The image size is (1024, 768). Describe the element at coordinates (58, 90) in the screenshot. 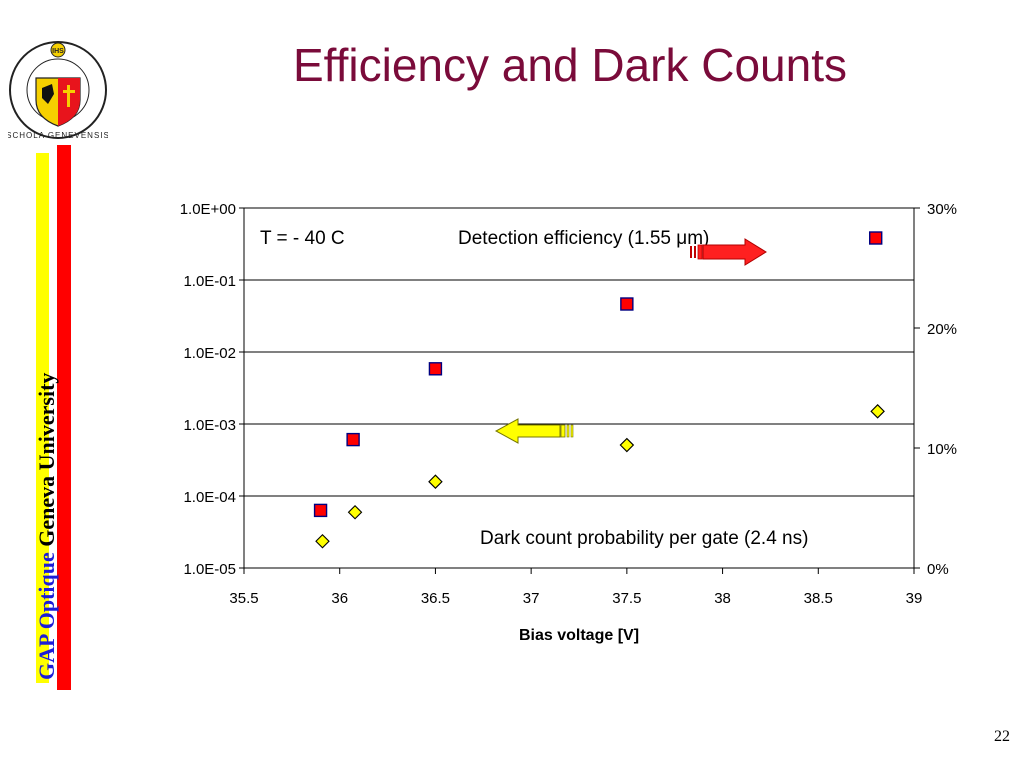

I see `university-seal-logo: IHS SCHOLA GENEVENSIS` at that location.